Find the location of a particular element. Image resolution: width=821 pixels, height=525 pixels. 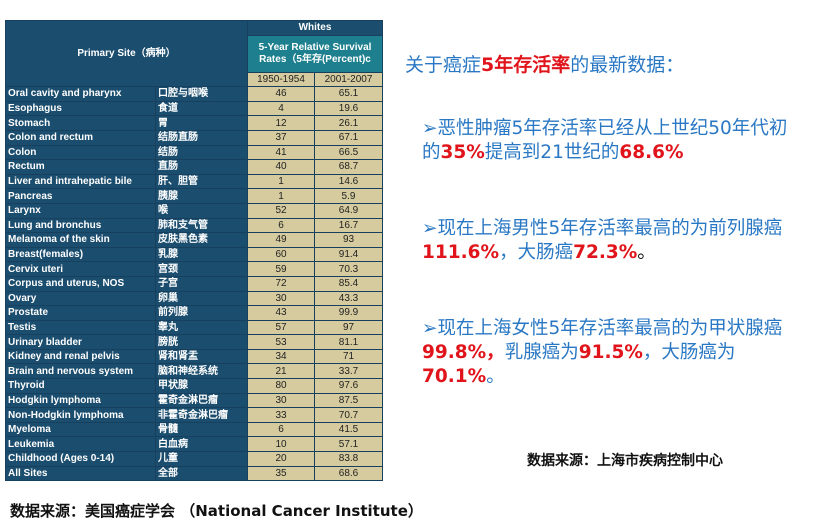

rate-1950: 46 is located at coordinates (281, 94).